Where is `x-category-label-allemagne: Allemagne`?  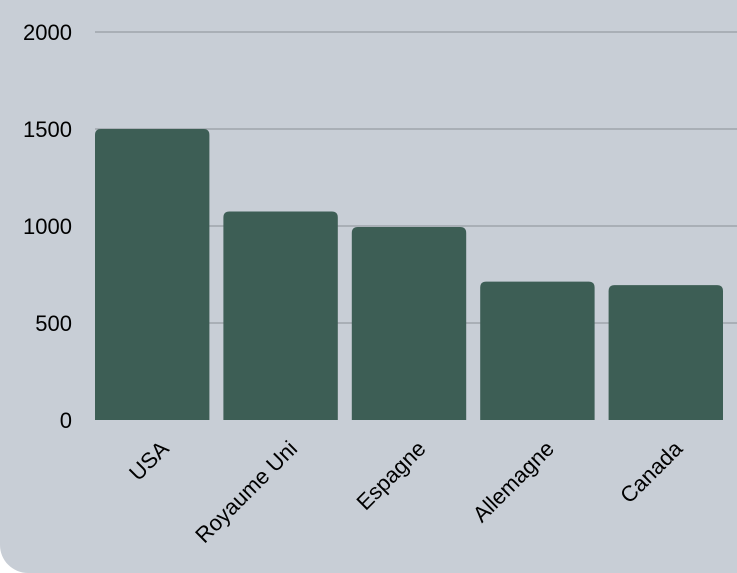
x-category-label-allemagne: Allemagne is located at coordinates (513, 481).